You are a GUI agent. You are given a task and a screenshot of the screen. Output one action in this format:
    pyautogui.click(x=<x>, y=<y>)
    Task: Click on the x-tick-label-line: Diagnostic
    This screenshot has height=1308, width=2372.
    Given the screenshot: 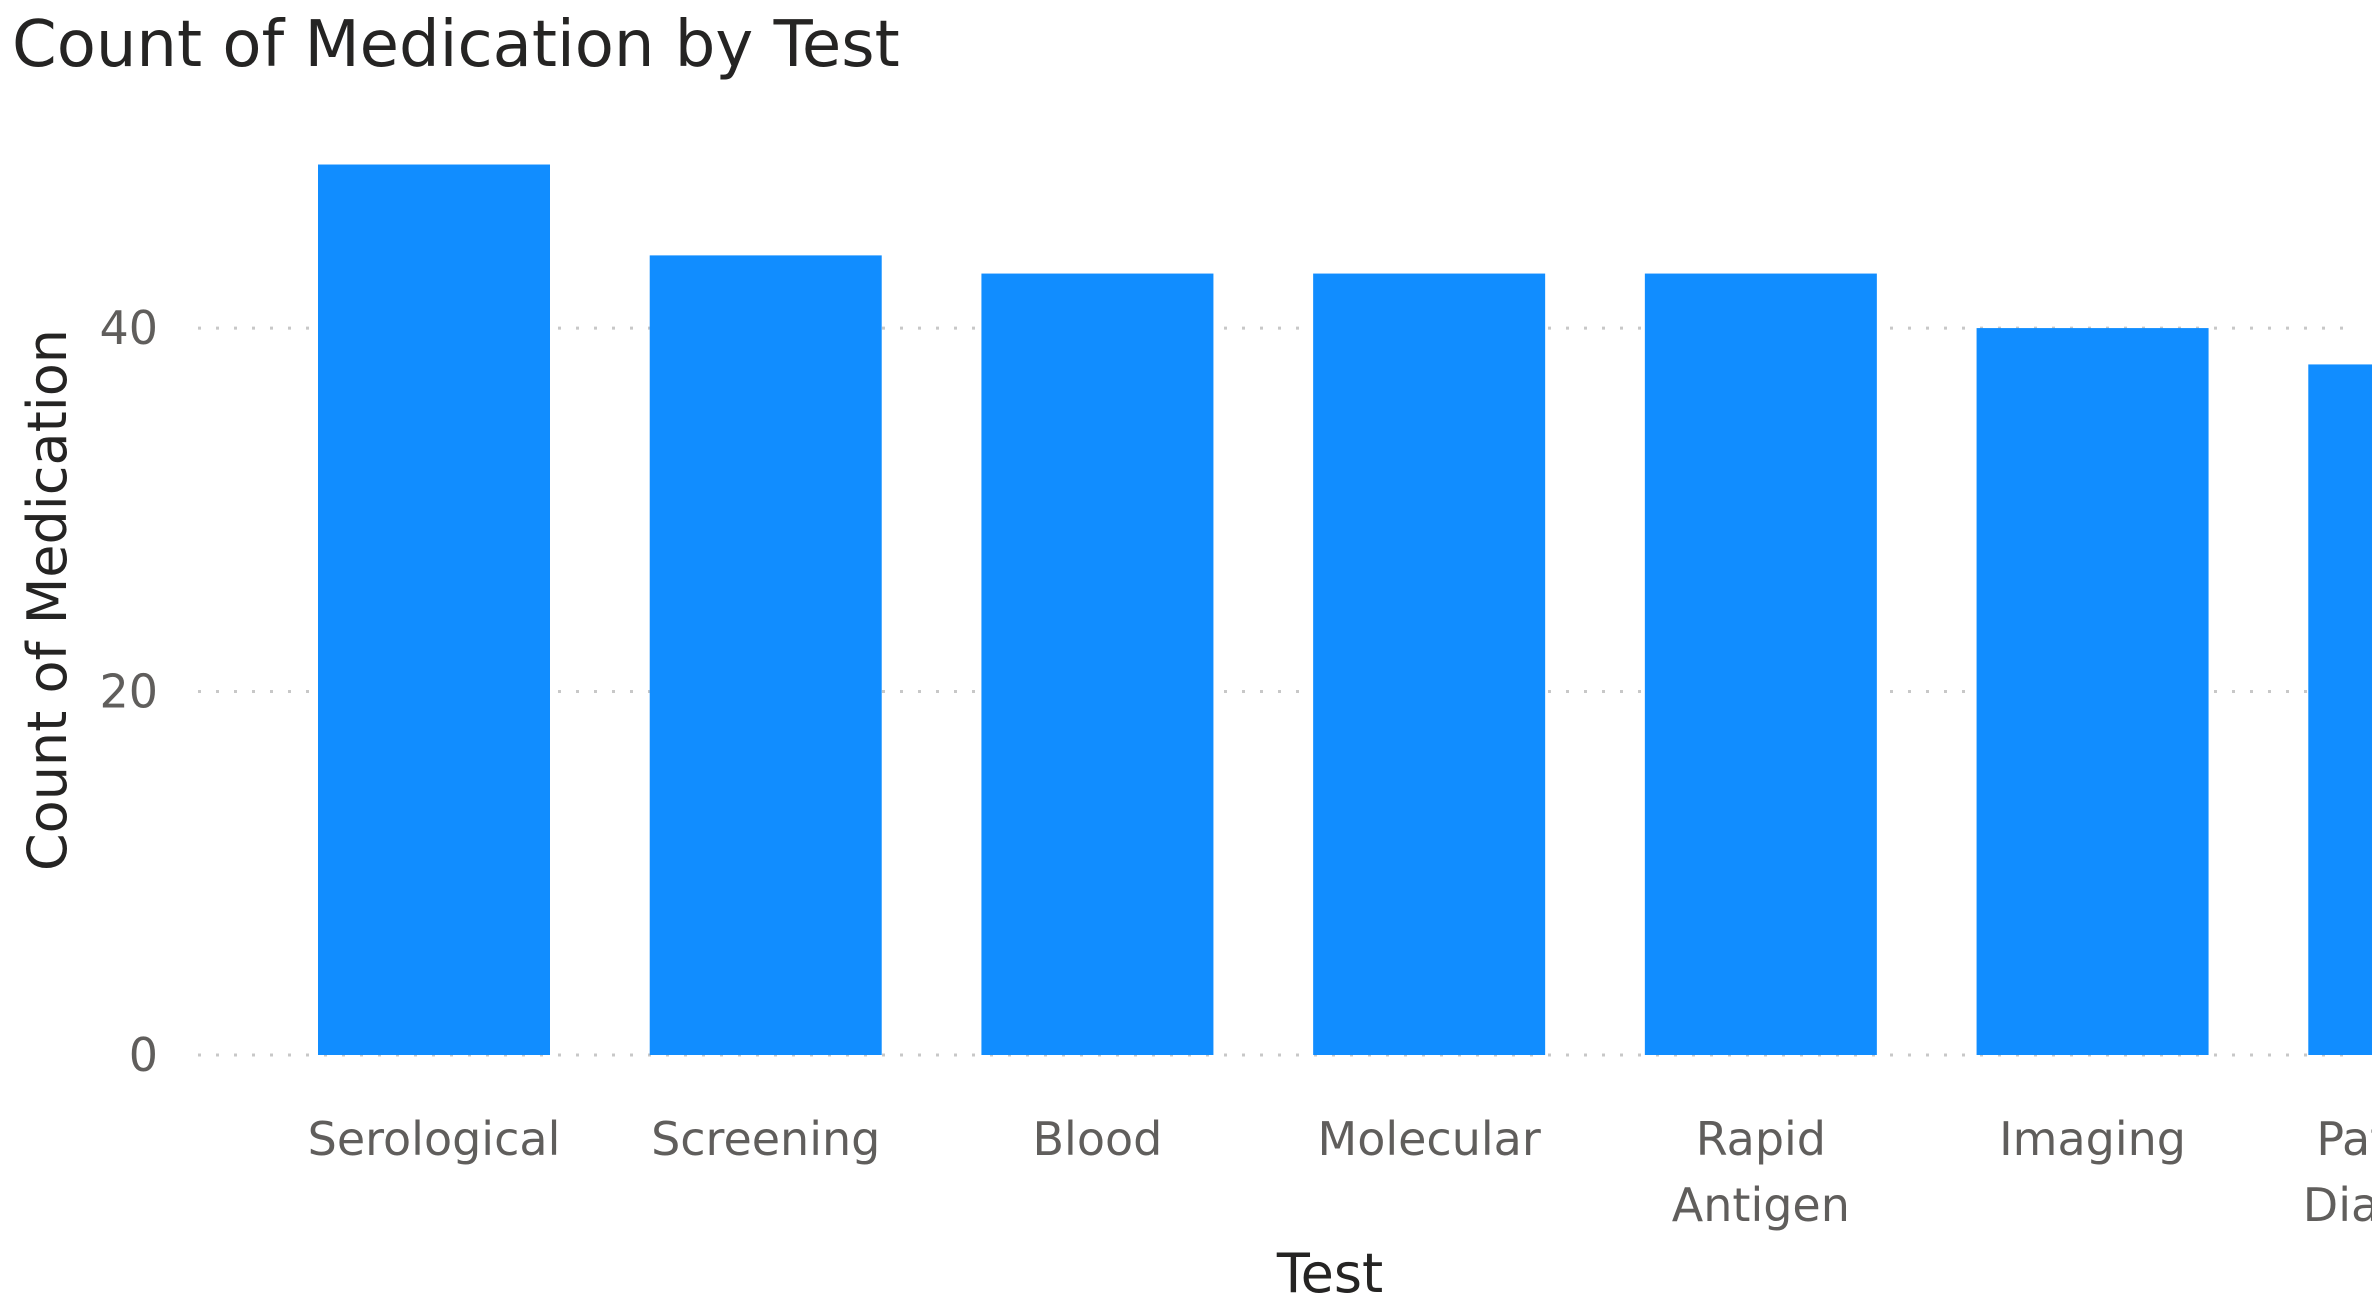 What is the action you would take?
    pyautogui.click(x=2337, y=1205)
    